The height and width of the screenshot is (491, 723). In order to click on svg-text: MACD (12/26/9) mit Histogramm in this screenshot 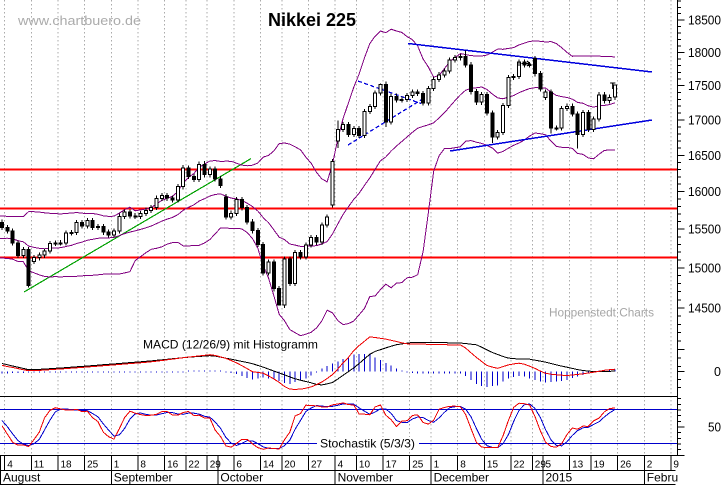, I will do `click(230, 345)`.